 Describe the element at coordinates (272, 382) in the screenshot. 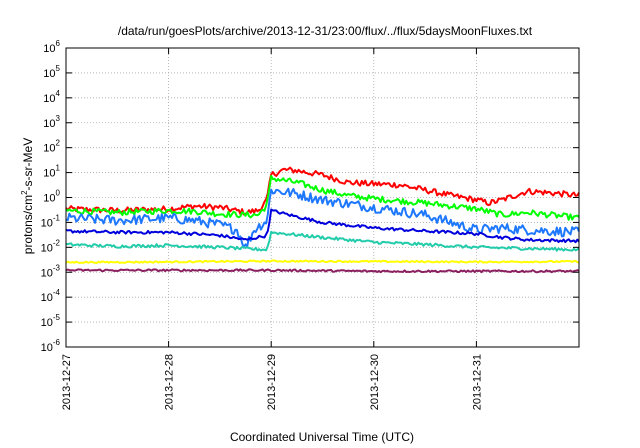

I see `x-tick-label: 2013-12-29` at that location.